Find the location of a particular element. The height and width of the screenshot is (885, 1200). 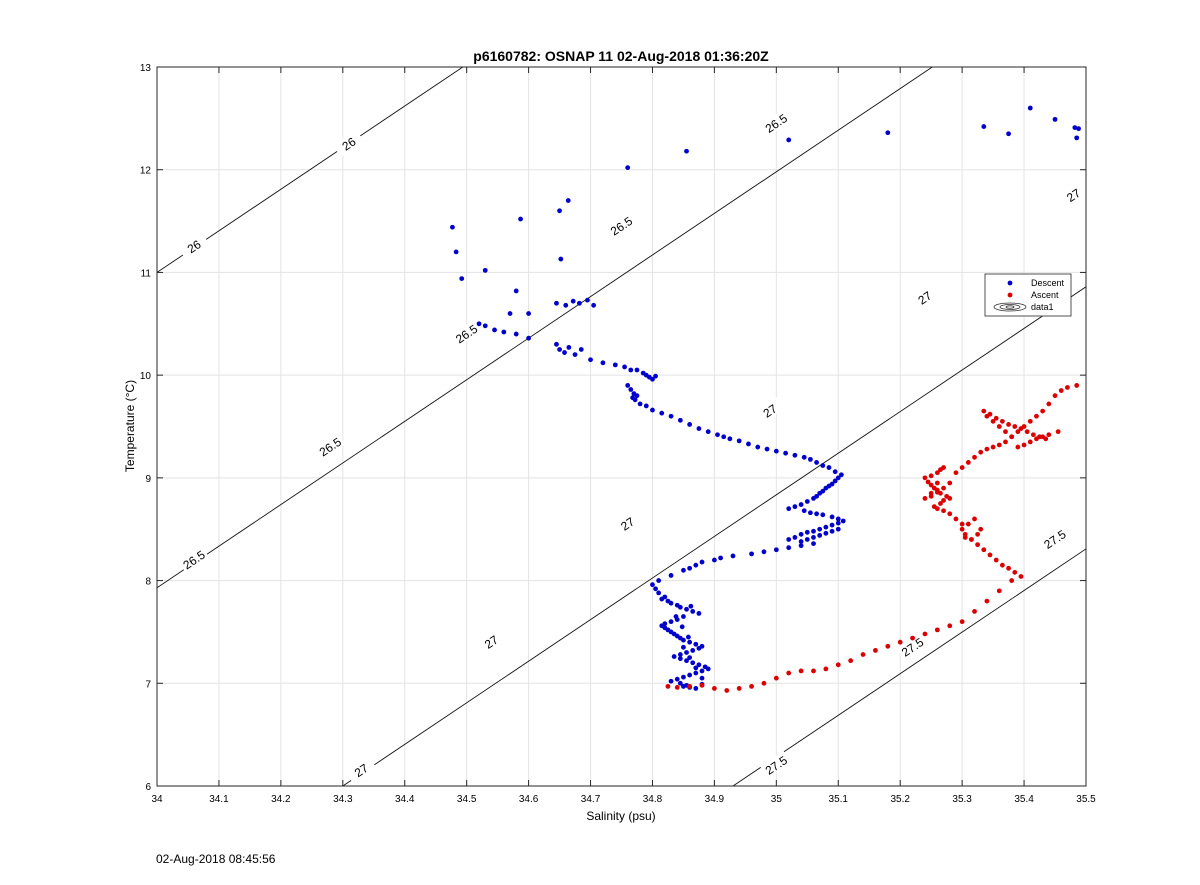

legend-contour-icon-inner is located at coordinates (1010, 307).